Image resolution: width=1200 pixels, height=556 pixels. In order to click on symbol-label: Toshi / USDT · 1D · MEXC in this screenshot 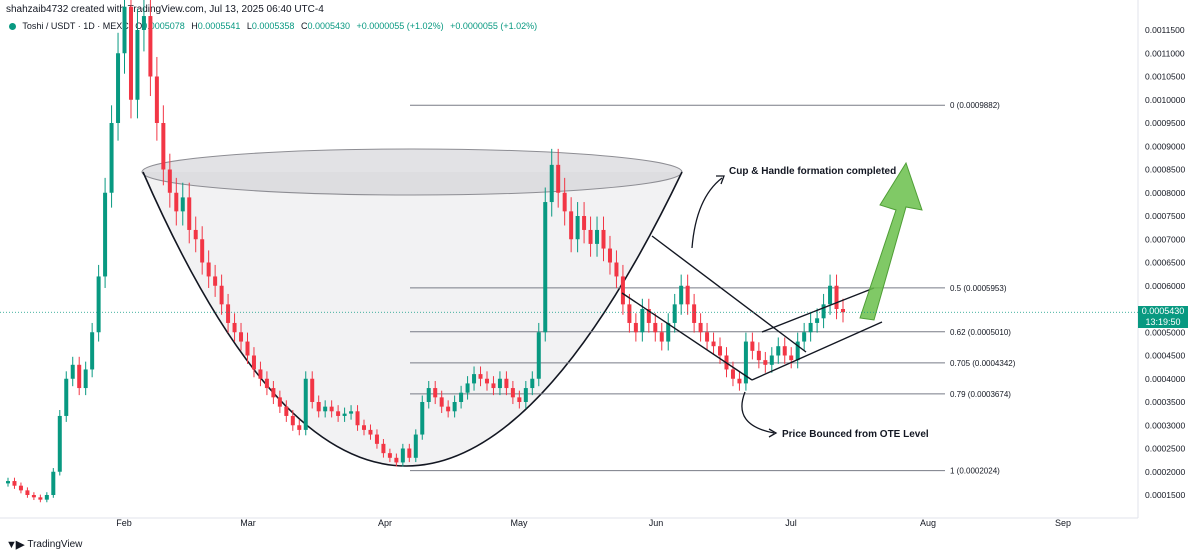, I will do `click(75, 26)`.